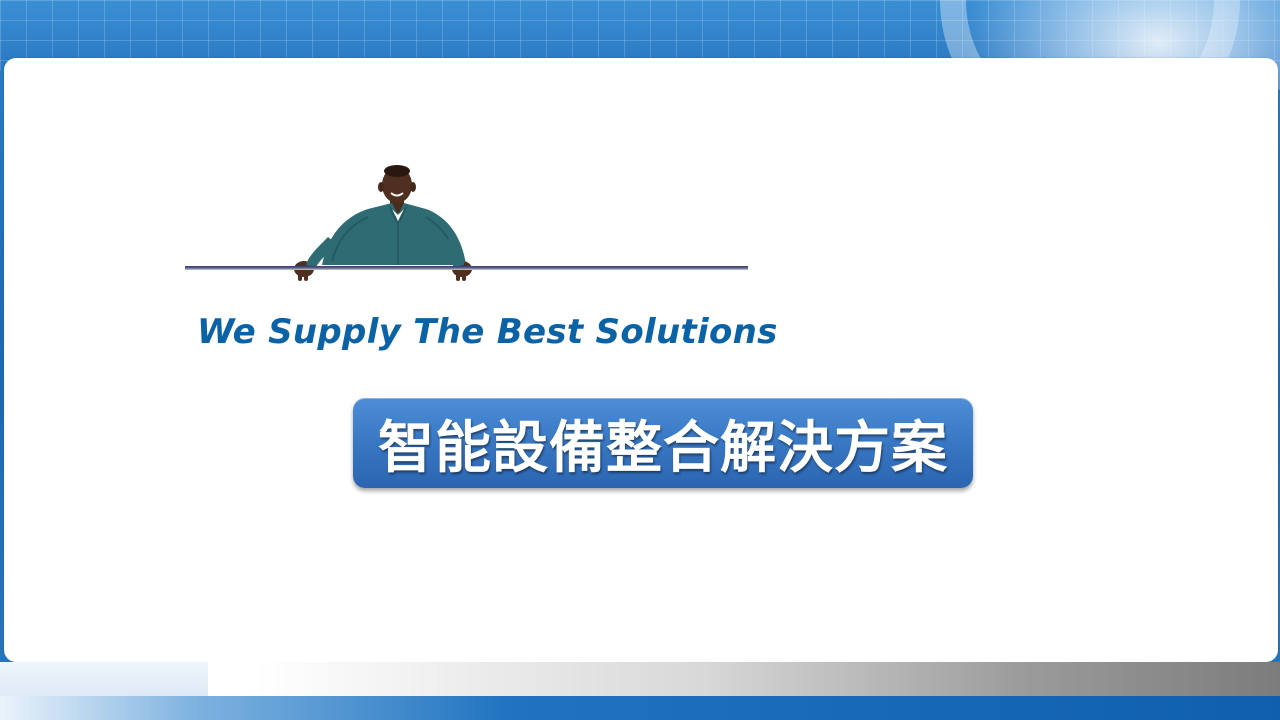 This screenshot has height=720, width=1280. Describe the element at coordinates (663, 448) in the screenshot. I see `solution-title: 智能設備整合解決方案` at that location.